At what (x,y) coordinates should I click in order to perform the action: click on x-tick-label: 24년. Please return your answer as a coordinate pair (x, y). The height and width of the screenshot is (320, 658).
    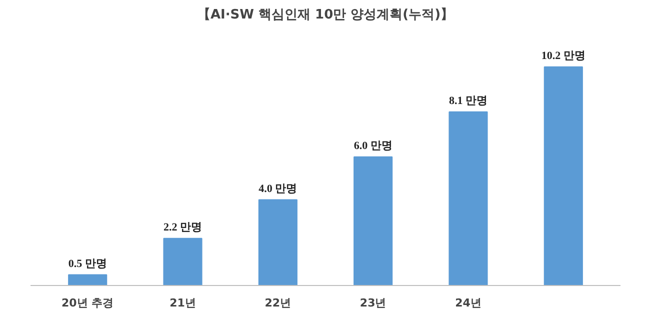
    Looking at the image, I should click on (468, 303).